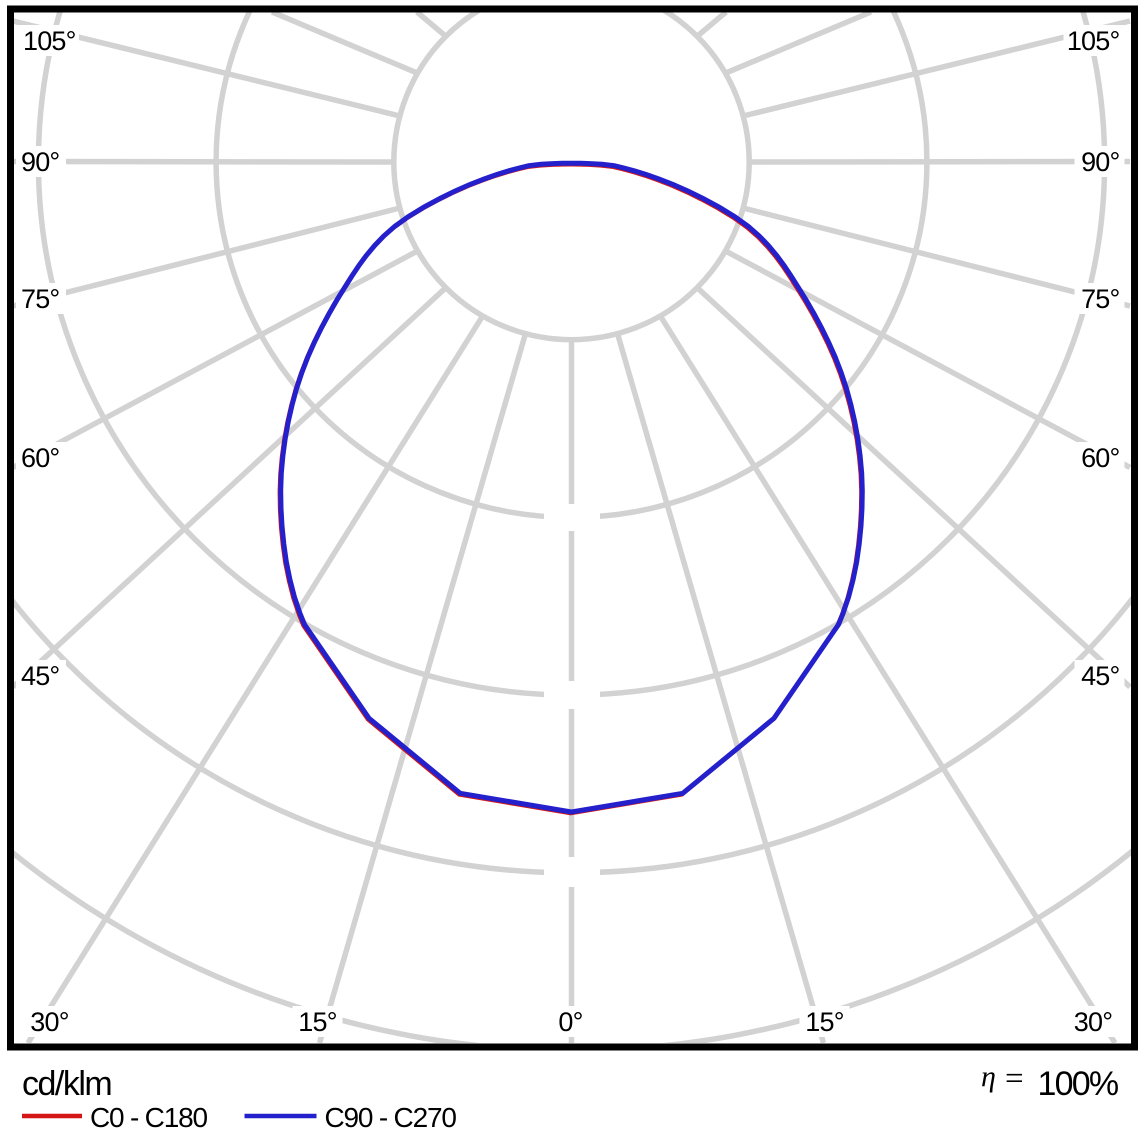  Describe the element at coordinates (148, 1117) in the screenshot. I see `svg-text: C0 - C180` at that location.